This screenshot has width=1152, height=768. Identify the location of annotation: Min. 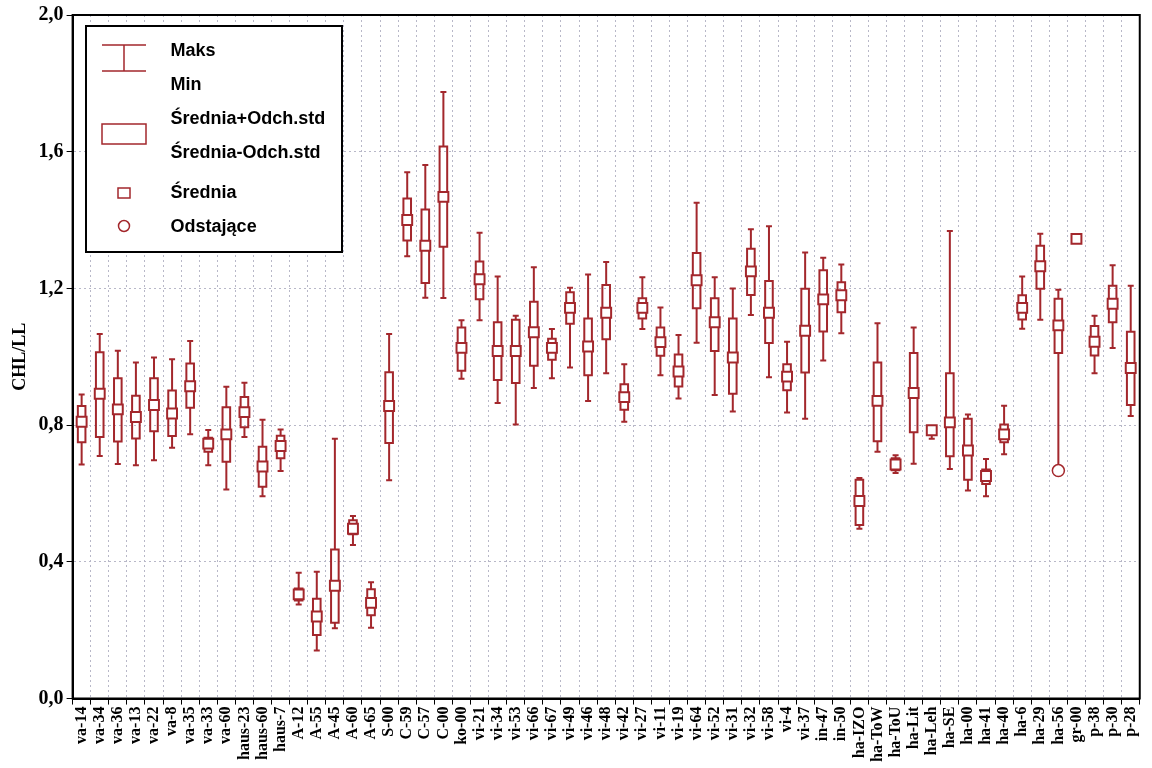
(186, 84).